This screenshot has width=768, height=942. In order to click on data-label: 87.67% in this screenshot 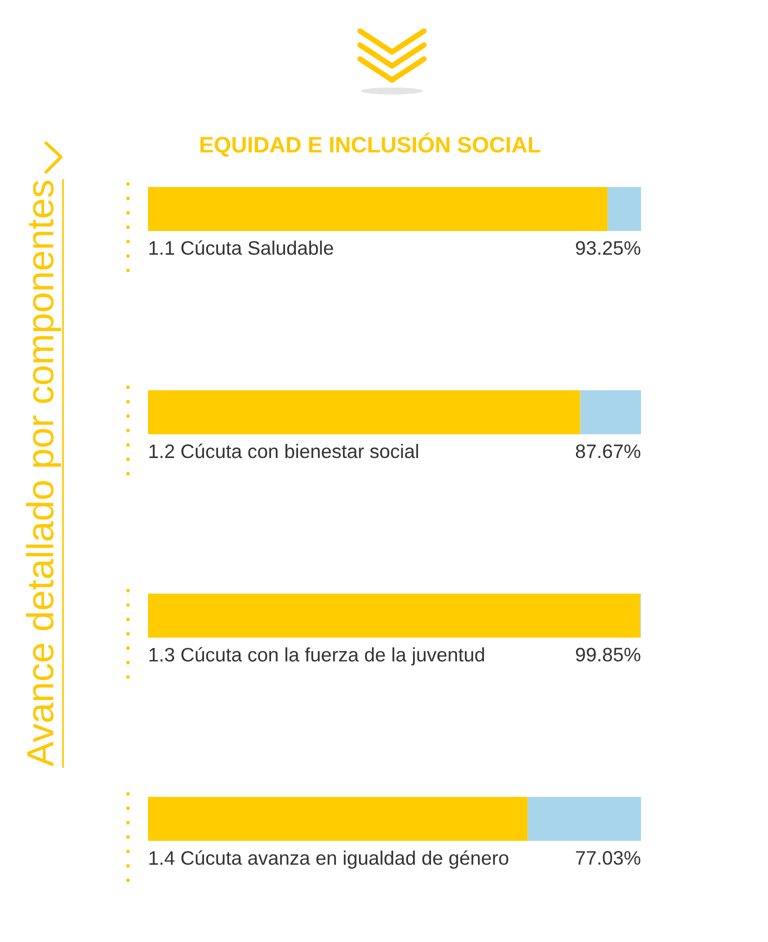, I will do `click(608, 451)`.